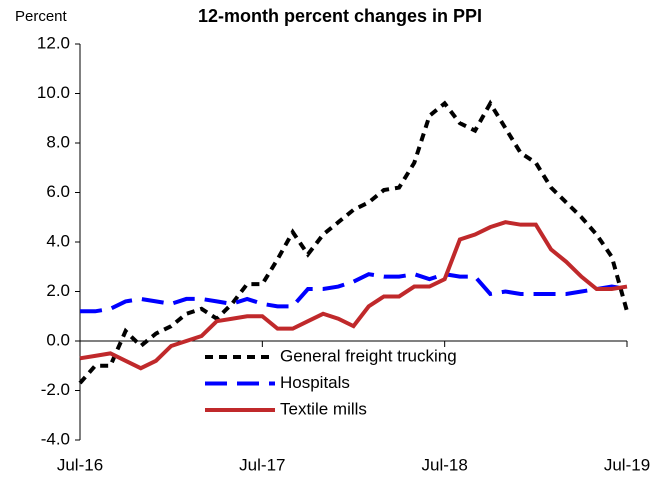 The height and width of the screenshot is (478, 668). Describe the element at coordinates (80, 464) in the screenshot. I see `x-tick-label: Jul-16` at that location.